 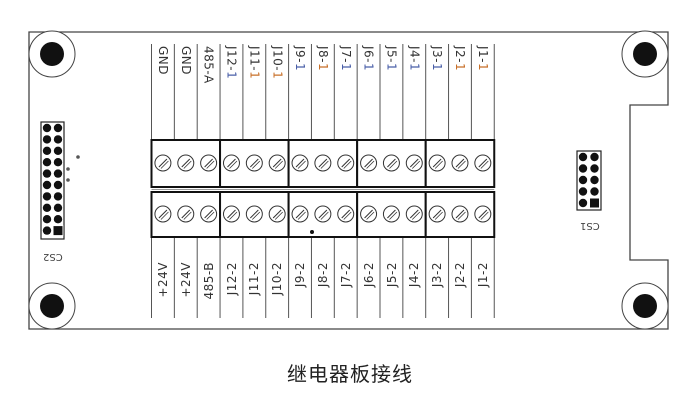 What do you see at coordinates (460, 275) in the screenshot?
I see `terminal-label-bottom: J2-2` at bounding box center [460, 275].